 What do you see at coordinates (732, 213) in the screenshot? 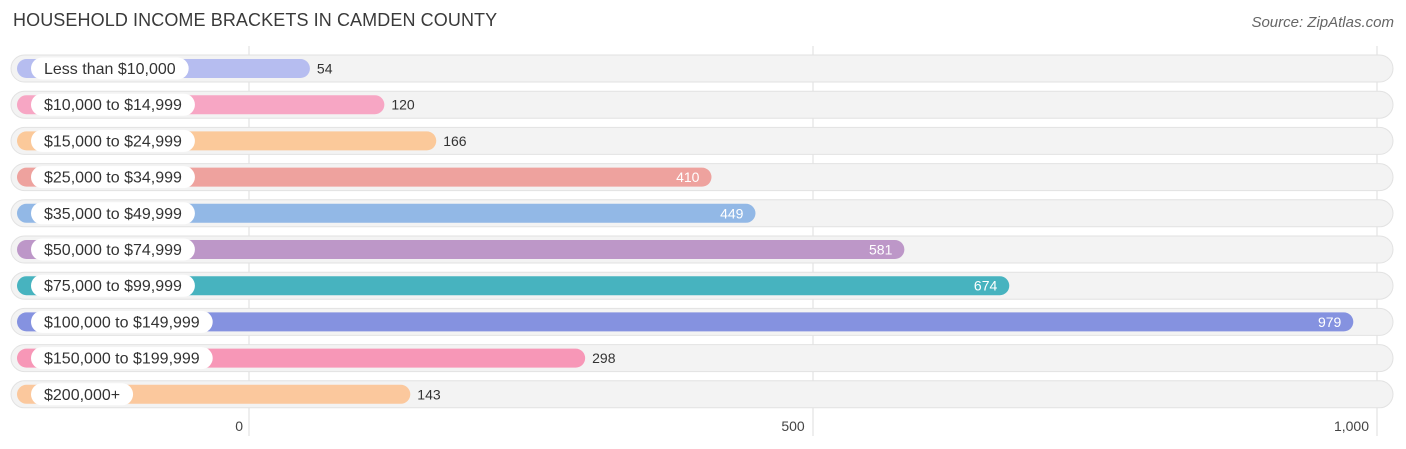
I see `value-label: 449` at bounding box center [732, 213].